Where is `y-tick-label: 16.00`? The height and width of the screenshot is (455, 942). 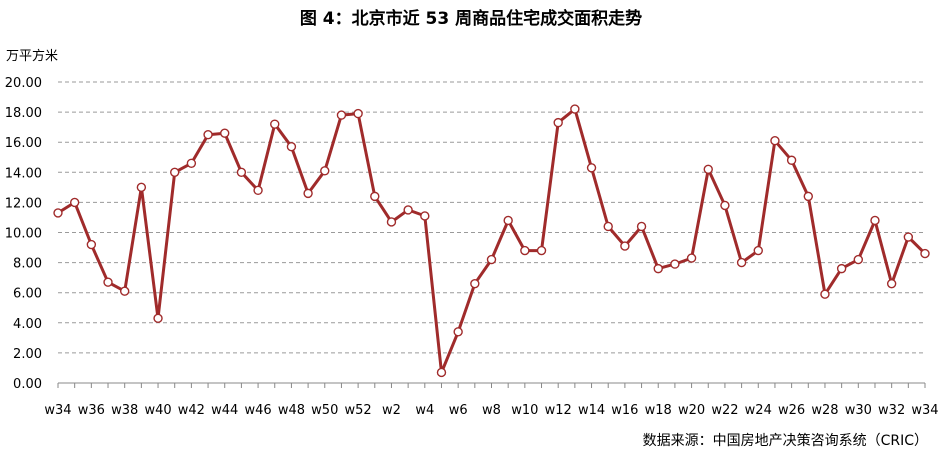 y-tick-label: 16.00 is located at coordinates (23, 143).